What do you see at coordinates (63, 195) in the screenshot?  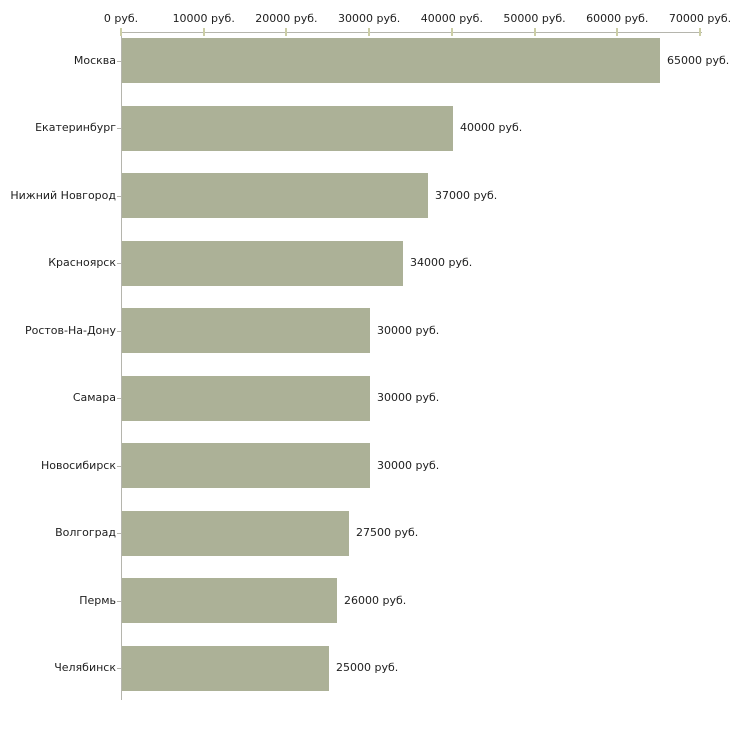 I see `category-label: Нижний Новгород` at bounding box center [63, 195].